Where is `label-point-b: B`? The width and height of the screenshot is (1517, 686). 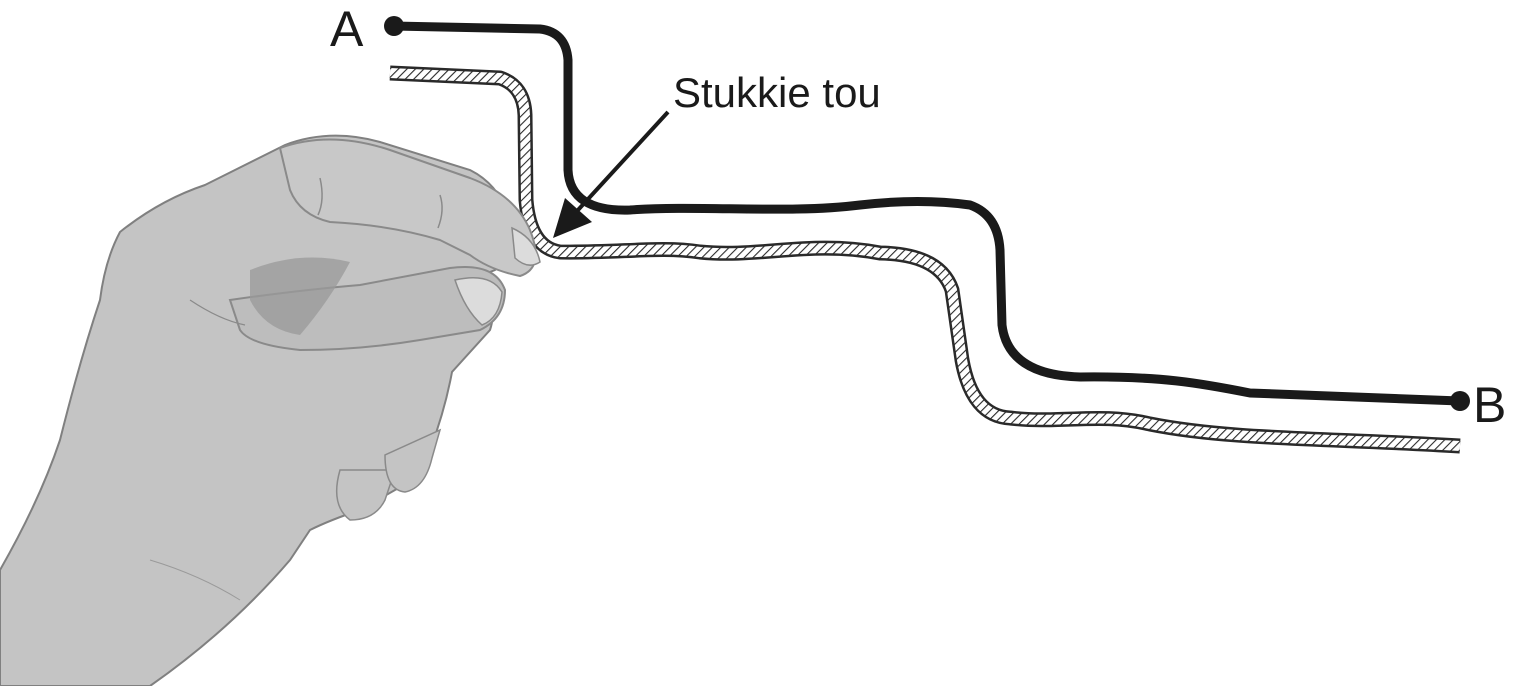 label-point-b: B is located at coordinates (1489, 405).